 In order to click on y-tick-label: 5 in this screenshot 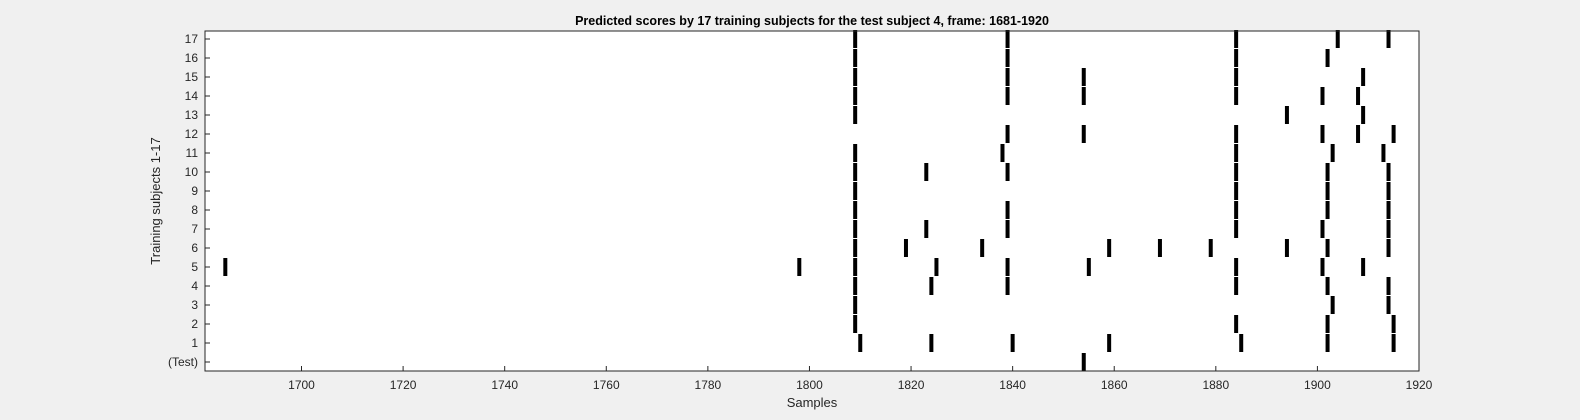, I will do `click(194, 267)`.